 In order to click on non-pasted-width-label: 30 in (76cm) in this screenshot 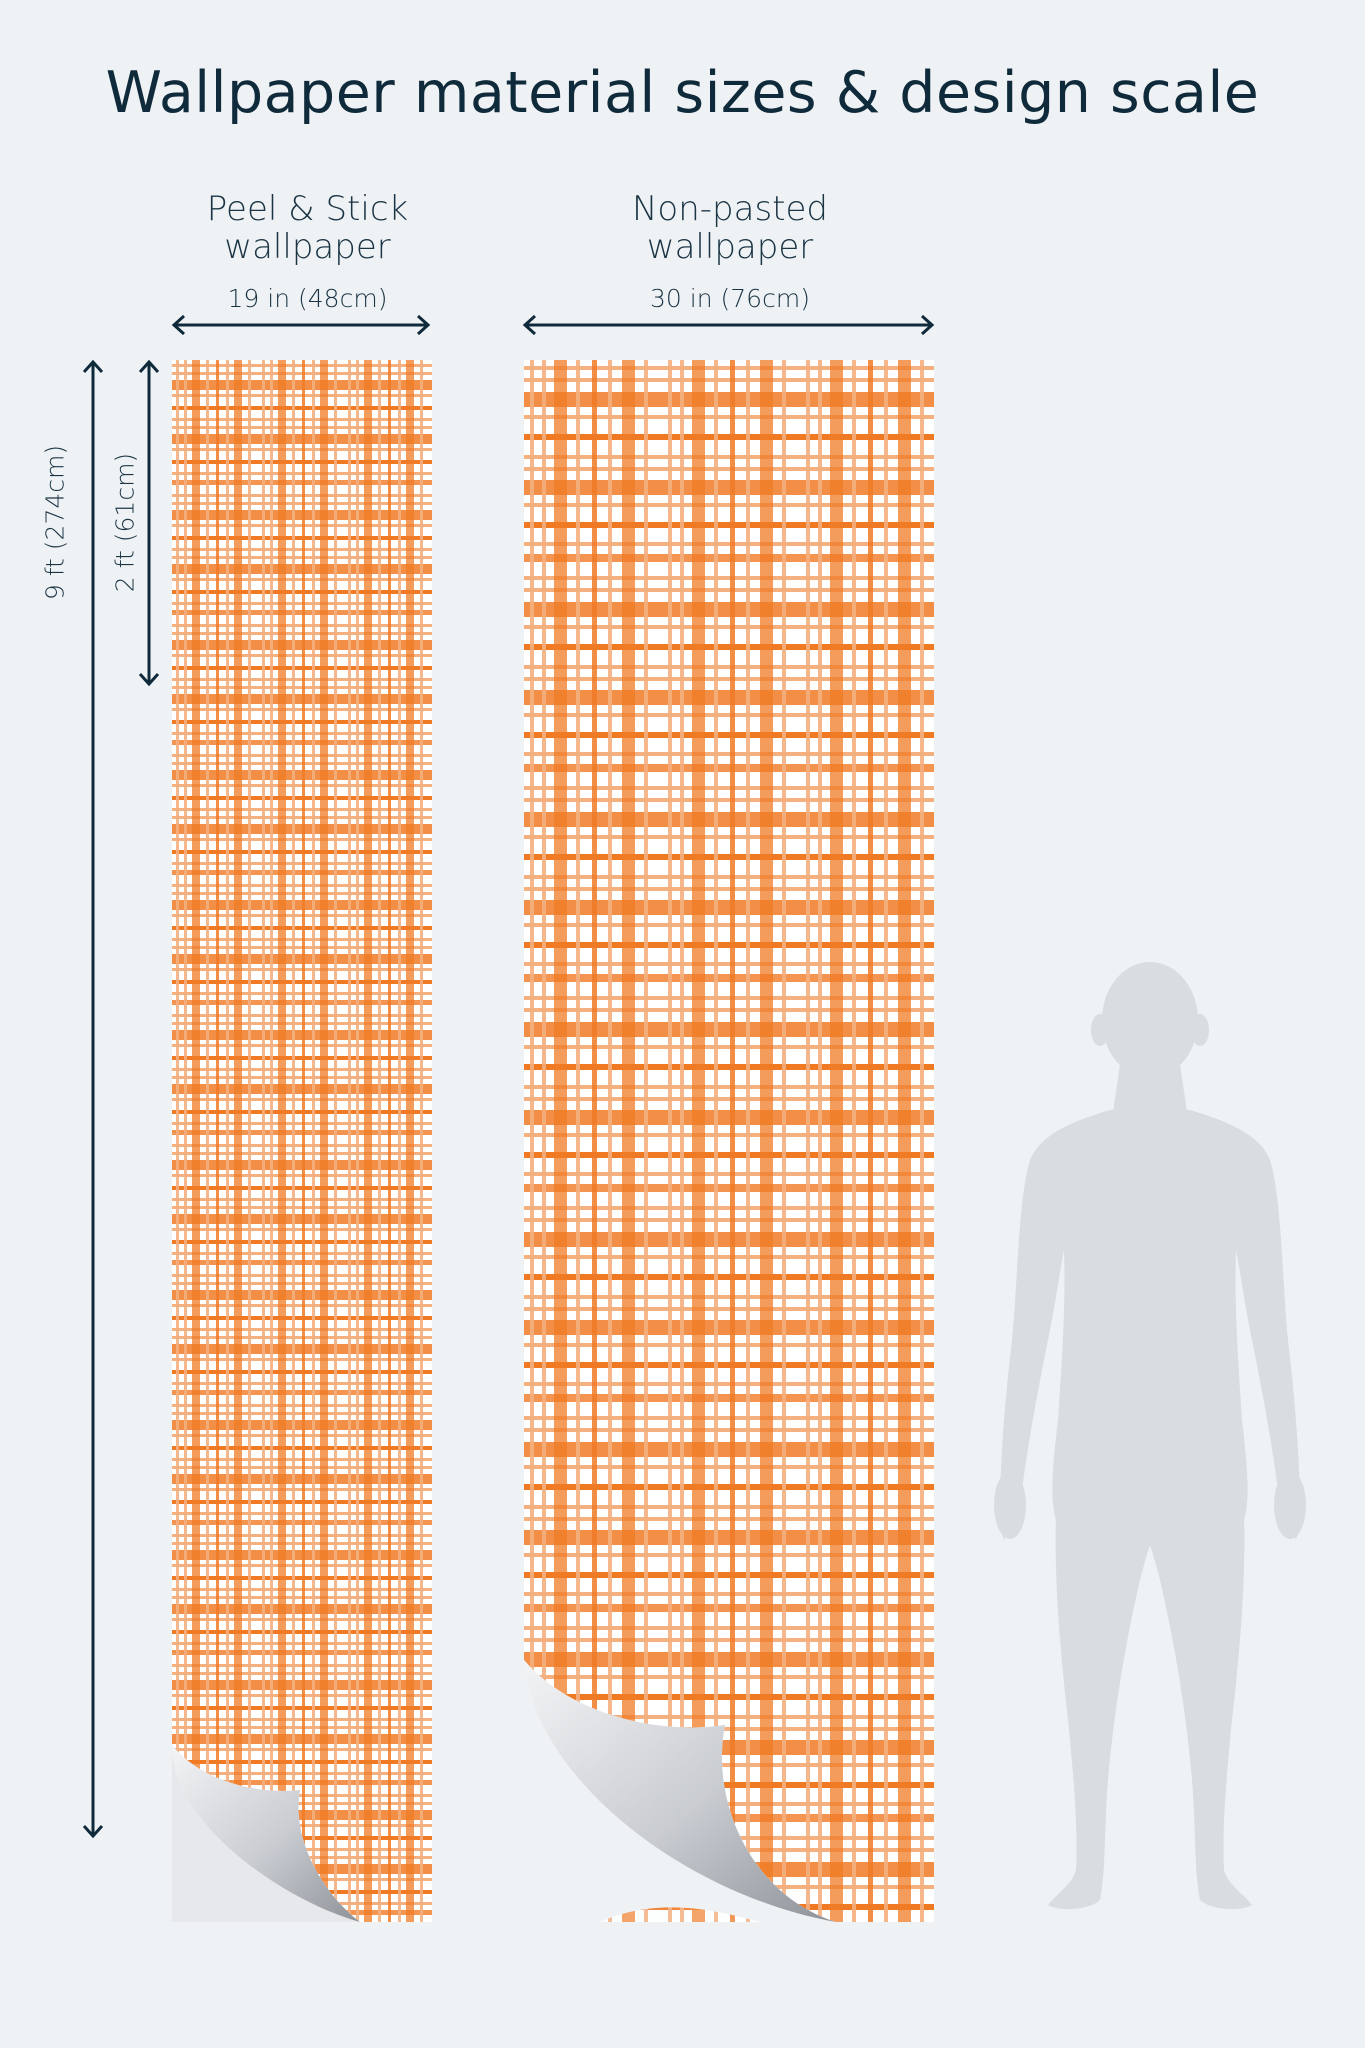, I will do `click(730, 298)`.